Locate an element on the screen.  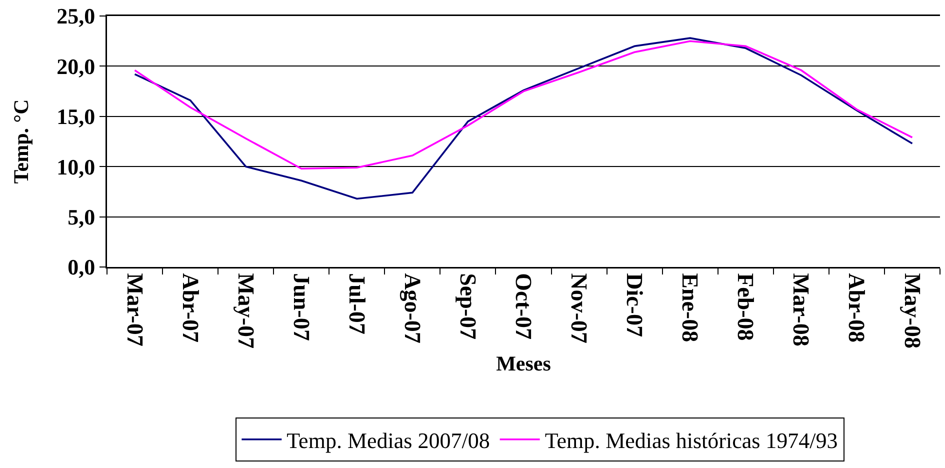
legend-label: Temp. Medias 2007/08 is located at coordinates (388, 440).